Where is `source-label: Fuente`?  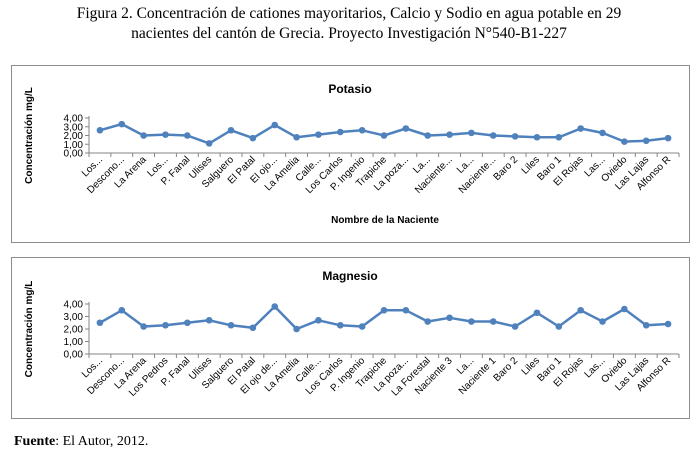
source-label: Fuente is located at coordinates (35, 441).